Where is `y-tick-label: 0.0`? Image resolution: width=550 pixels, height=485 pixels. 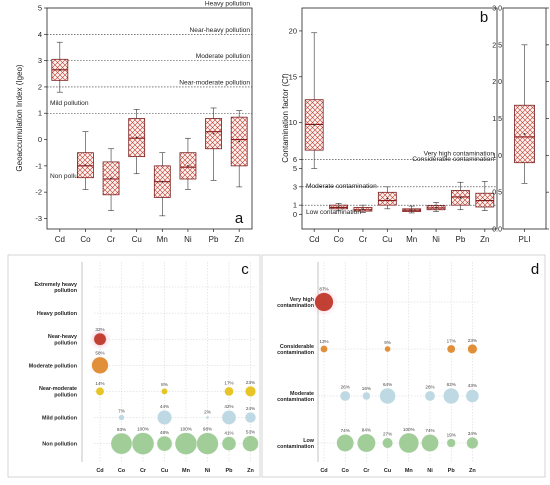
y-tick-label: 0.0 is located at coordinates (497, 230).